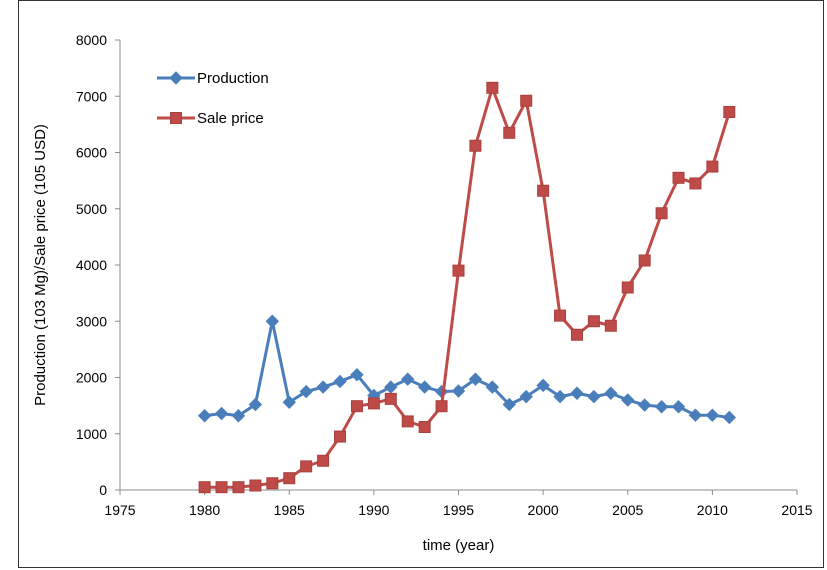 The image size is (827, 570). Describe the element at coordinates (103, 490) in the screenshot. I see `y-tick-label: 0` at that location.